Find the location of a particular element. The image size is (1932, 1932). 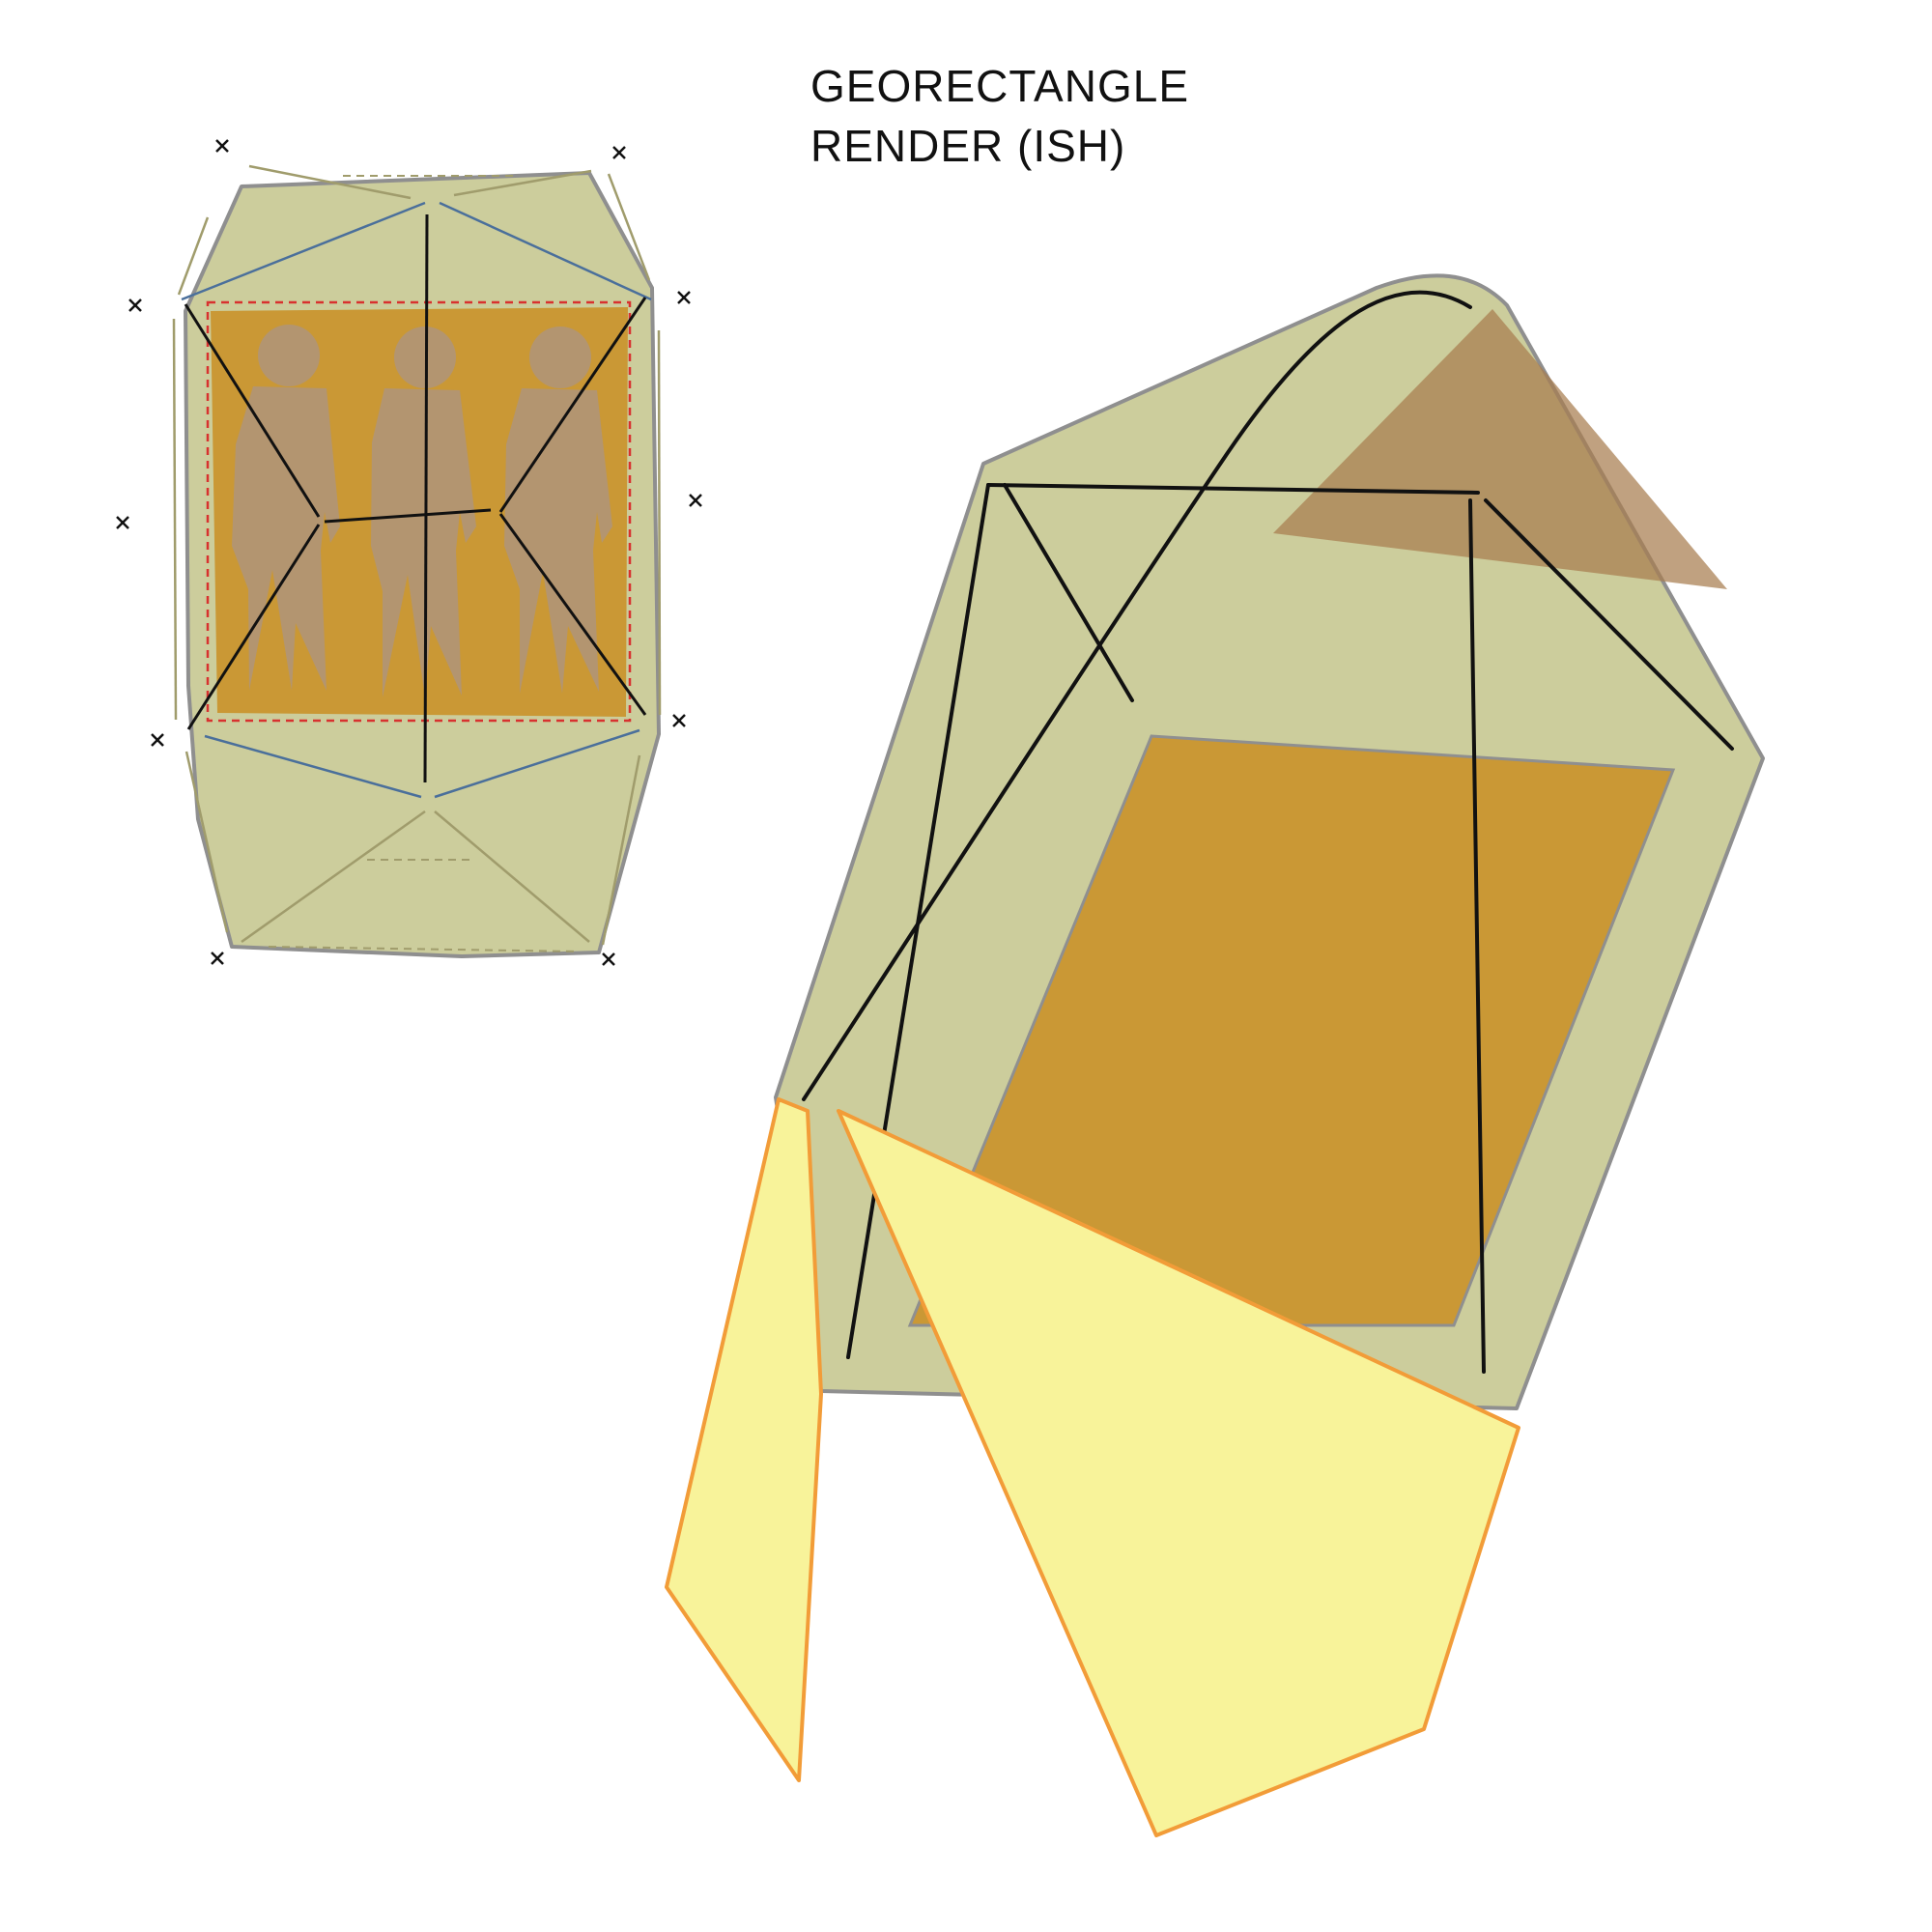

title-line-1: GEORECTANGLE is located at coordinates (999, 86).